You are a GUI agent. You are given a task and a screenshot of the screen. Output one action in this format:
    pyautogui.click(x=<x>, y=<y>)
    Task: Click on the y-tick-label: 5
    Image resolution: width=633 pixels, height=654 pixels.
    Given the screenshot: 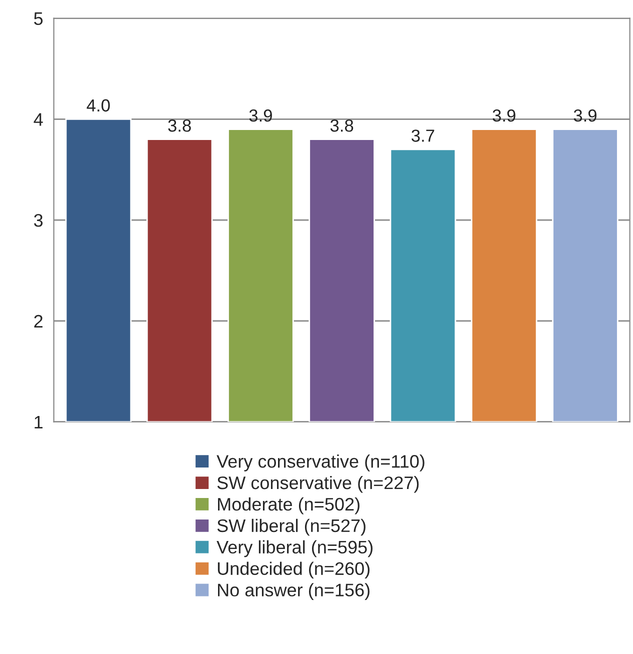 What is the action you would take?
    pyautogui.click(x=38, y=19)
    